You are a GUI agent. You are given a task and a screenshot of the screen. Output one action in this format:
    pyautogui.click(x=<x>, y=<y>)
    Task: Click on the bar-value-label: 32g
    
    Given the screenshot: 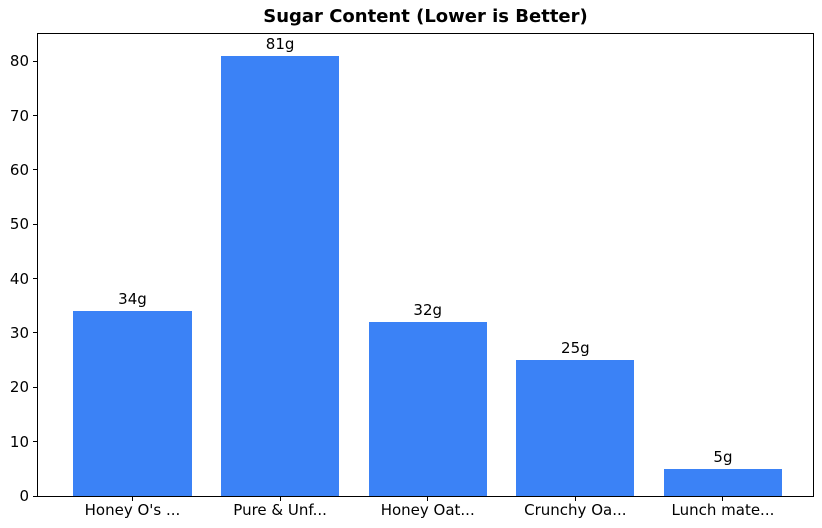 What is the action you would take?
    pyautogui.click(x=428, y=310)
    